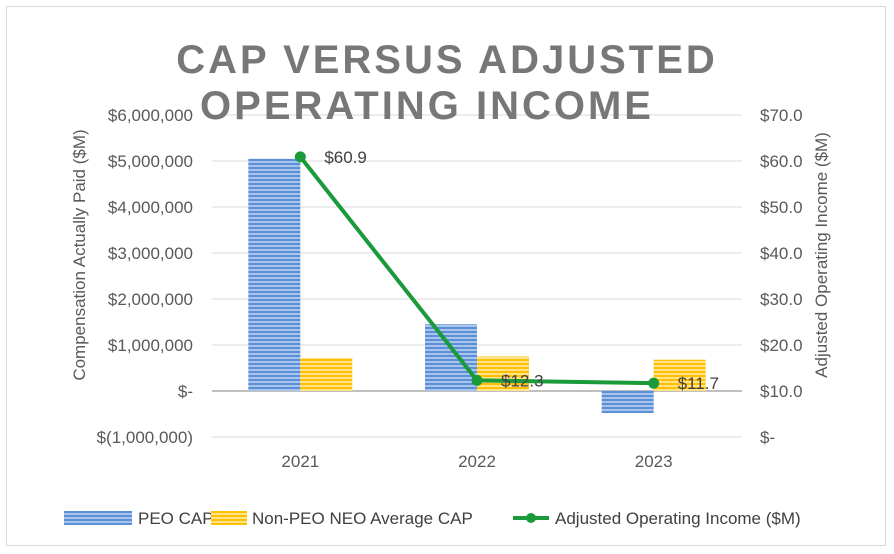  What do you see at coordinates (451, 357) in the screenshot?
I see `peo-cap-bar-2022` at bounding box center [451, 357].